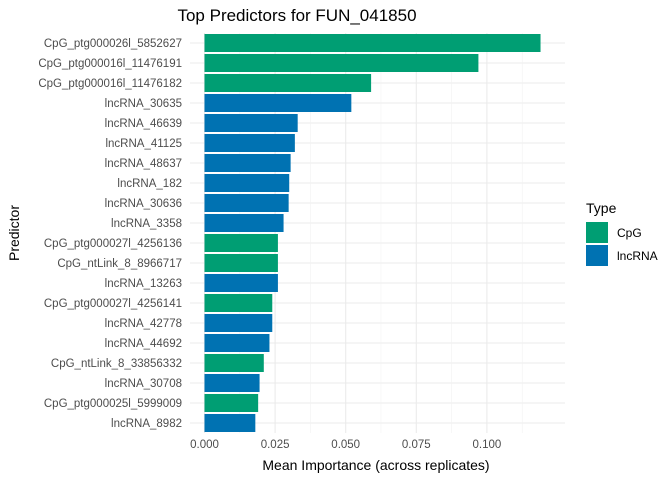 The image size is (672, 480). What do you see at coordinates (375, 465) in the screenshot?
I see `x-axis-title: Mean Importance (across replicates)` at bounding box center [375, 465].